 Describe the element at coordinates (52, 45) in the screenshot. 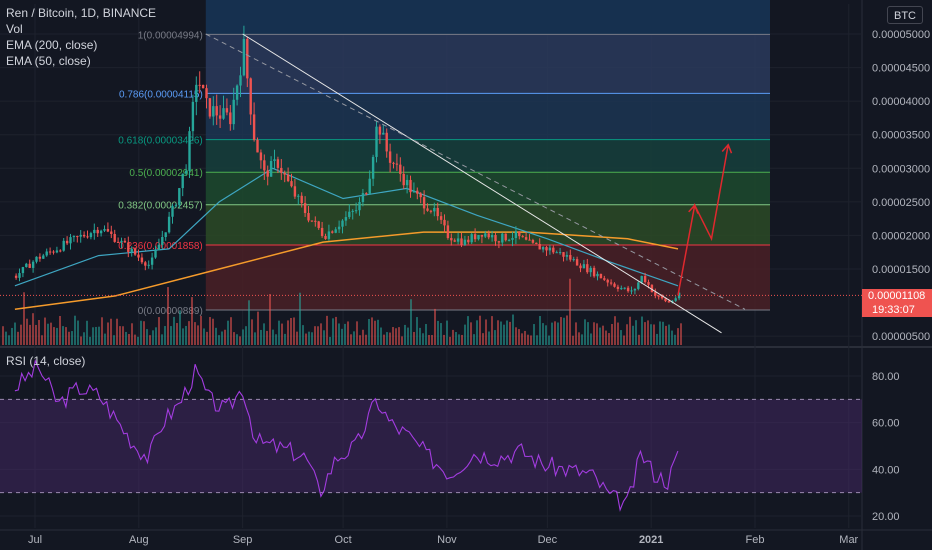

I see `indicator-ema200-label: EMA (200, close)` at that location.